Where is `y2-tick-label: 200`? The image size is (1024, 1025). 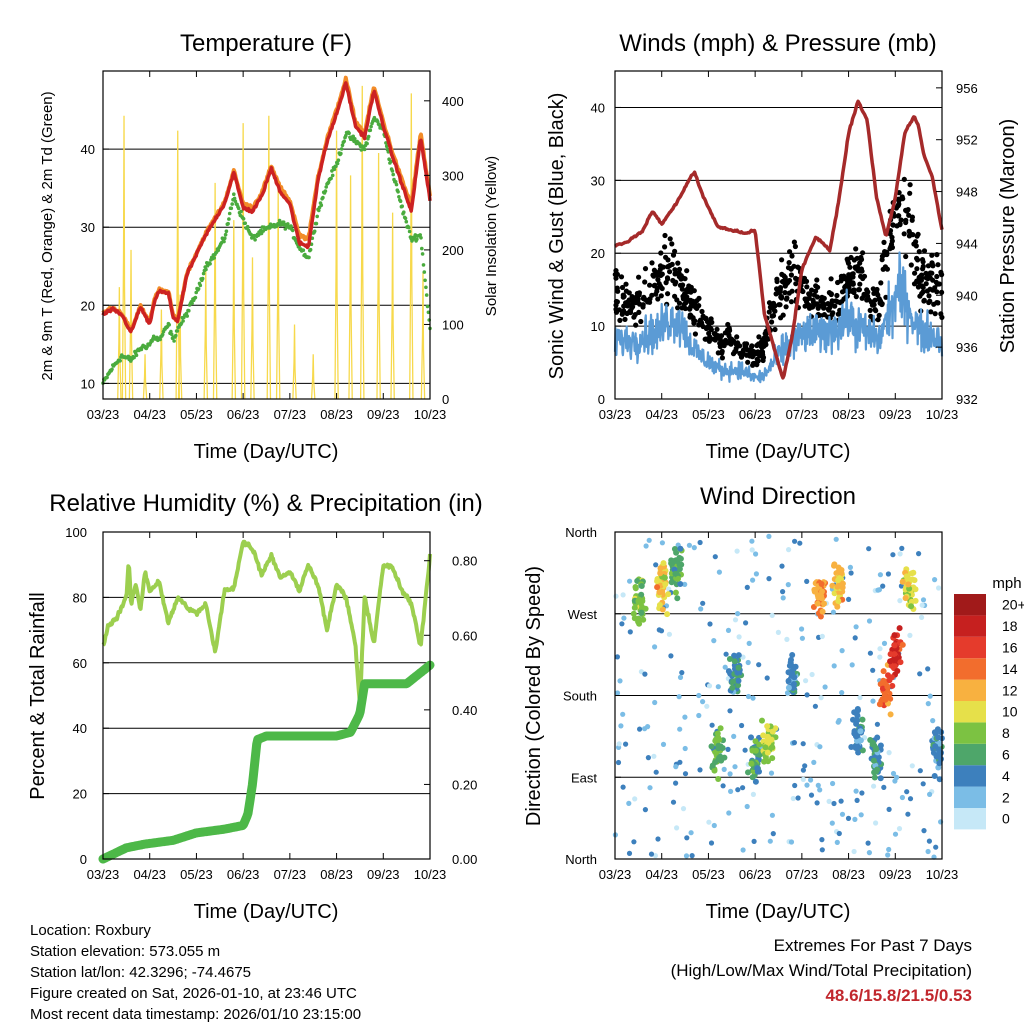 y2-tick-label: 200 is located at coordinates (453, 250).